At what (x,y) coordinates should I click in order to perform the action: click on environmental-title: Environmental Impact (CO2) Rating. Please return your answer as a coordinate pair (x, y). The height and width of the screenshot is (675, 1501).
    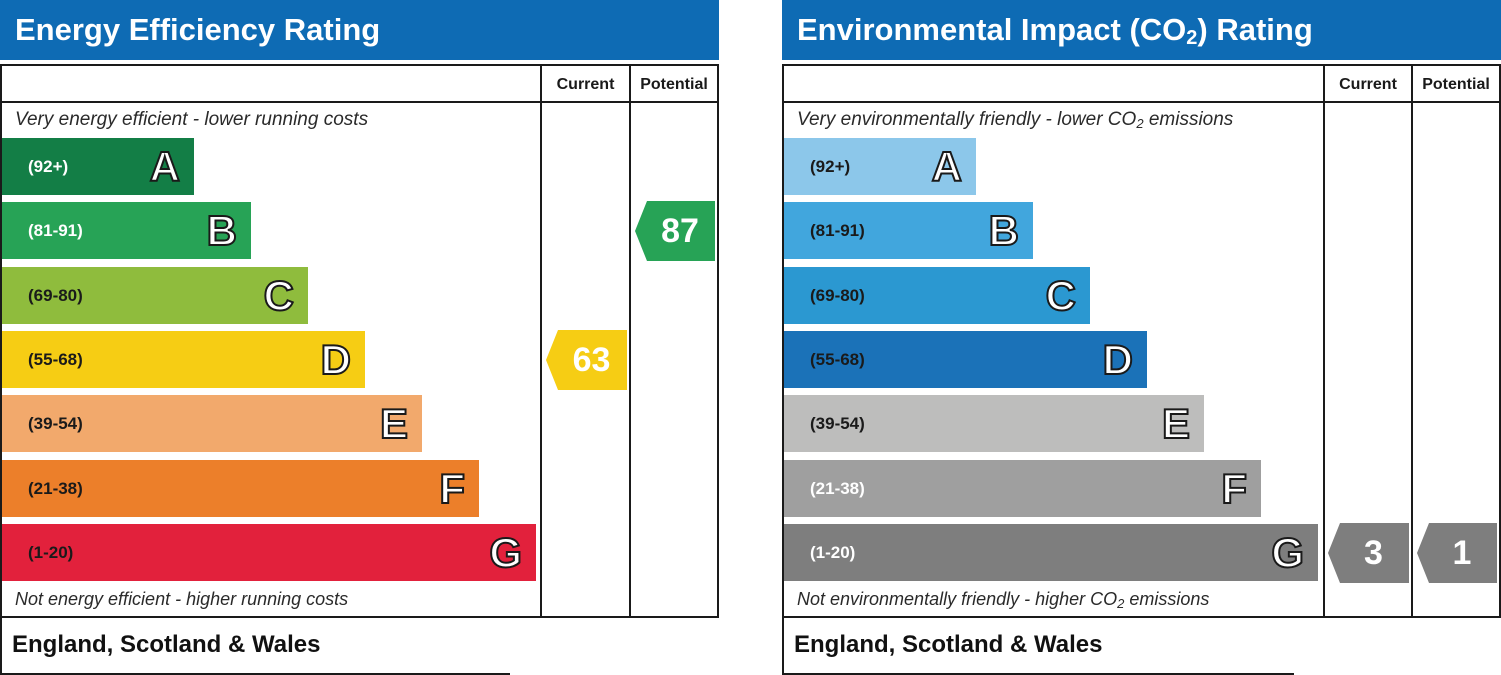
    Looking at the image, I should click on (1141, 30).